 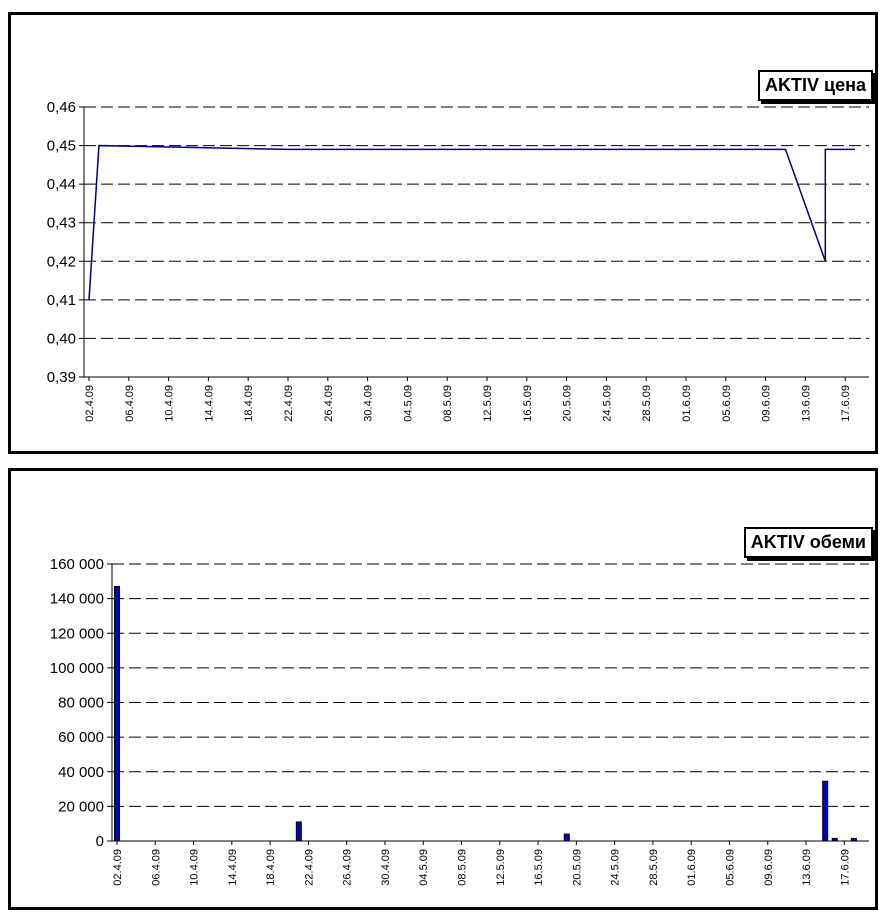 What do you see at coordinates (815, 85) in the screenshot?
I see `price-chart-title: AKTIV цена` at bounding box center [815, 85].